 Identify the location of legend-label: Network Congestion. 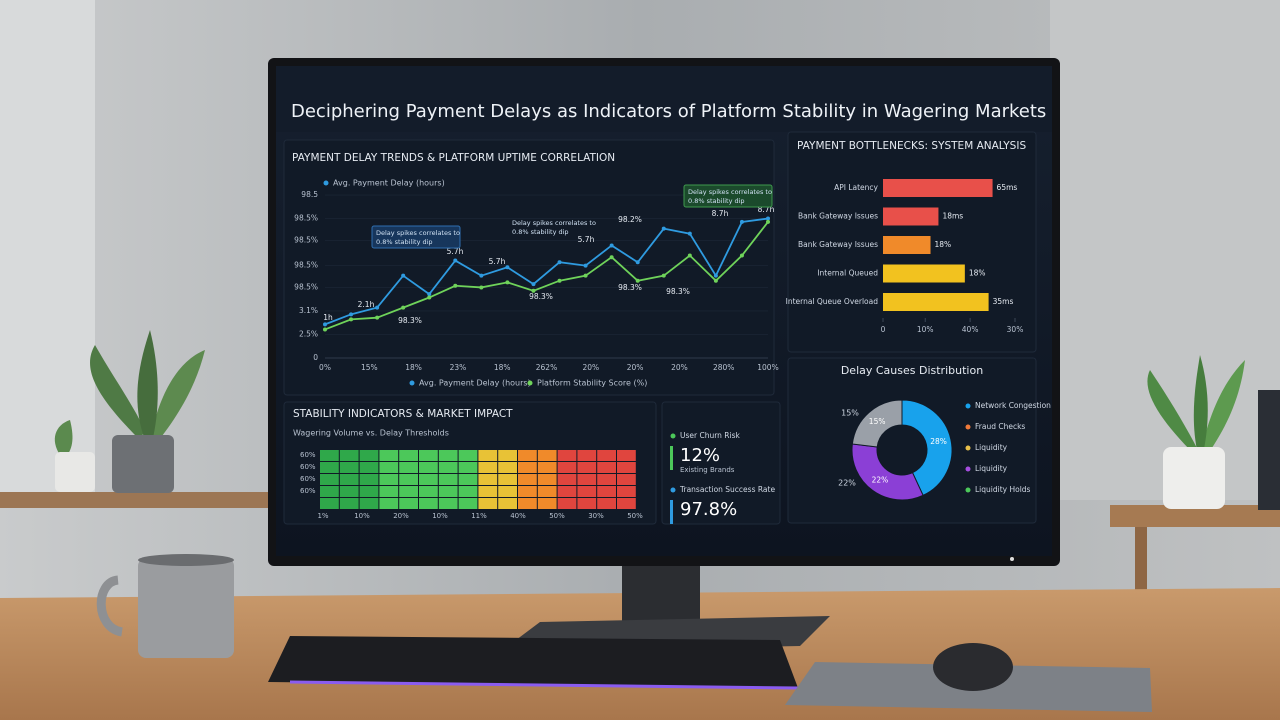
(1013, 405).